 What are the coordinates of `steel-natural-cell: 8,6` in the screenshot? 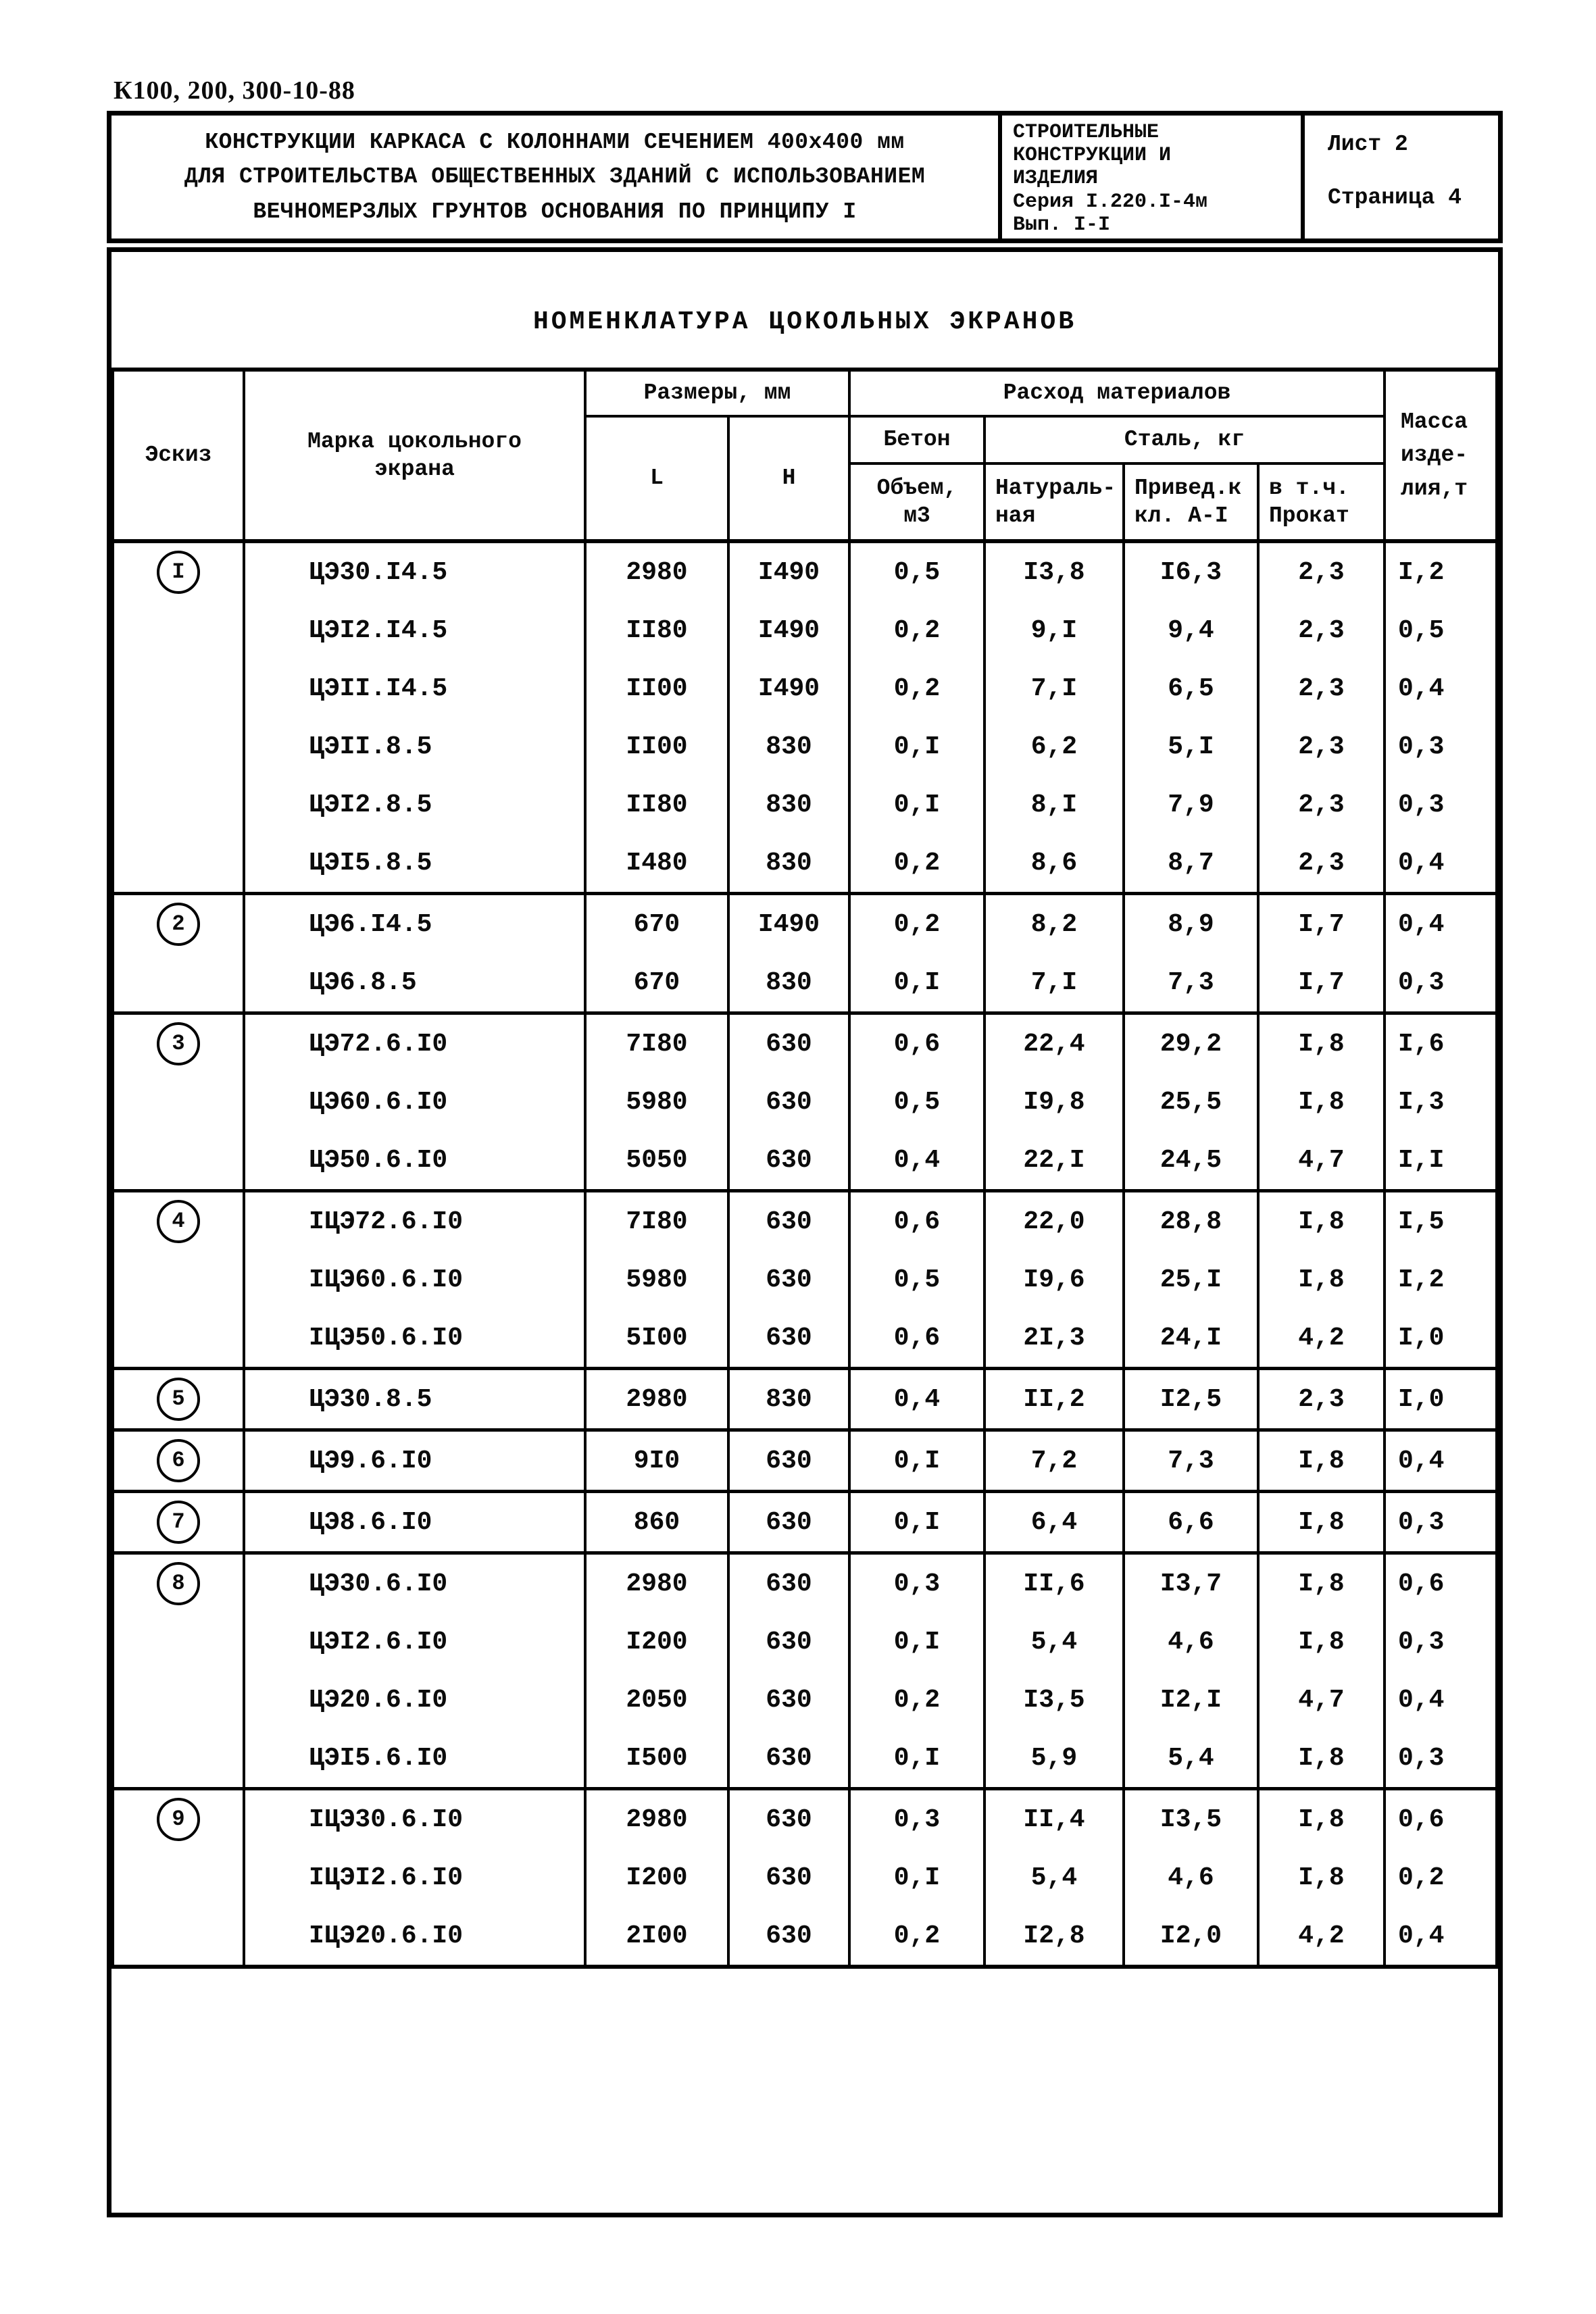 It's located at (1054, 864).